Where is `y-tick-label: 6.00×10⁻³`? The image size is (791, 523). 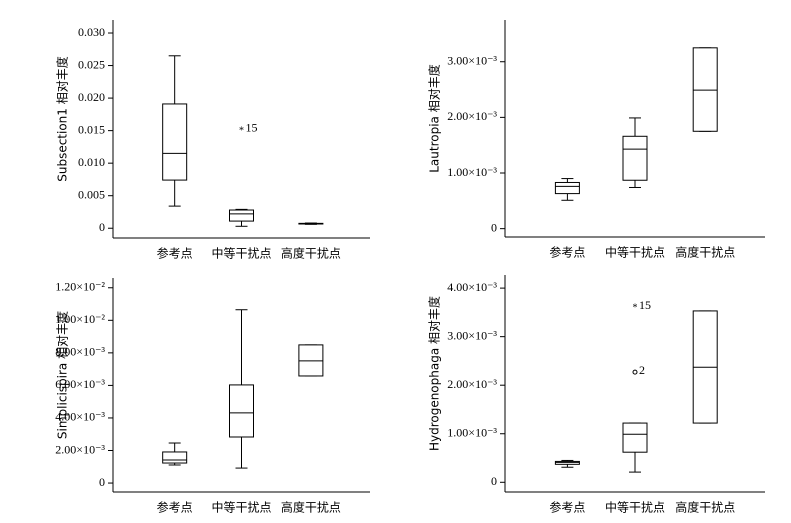 y-tick-label: 6.00×10⁻³ is located at coordinates (80, 384).